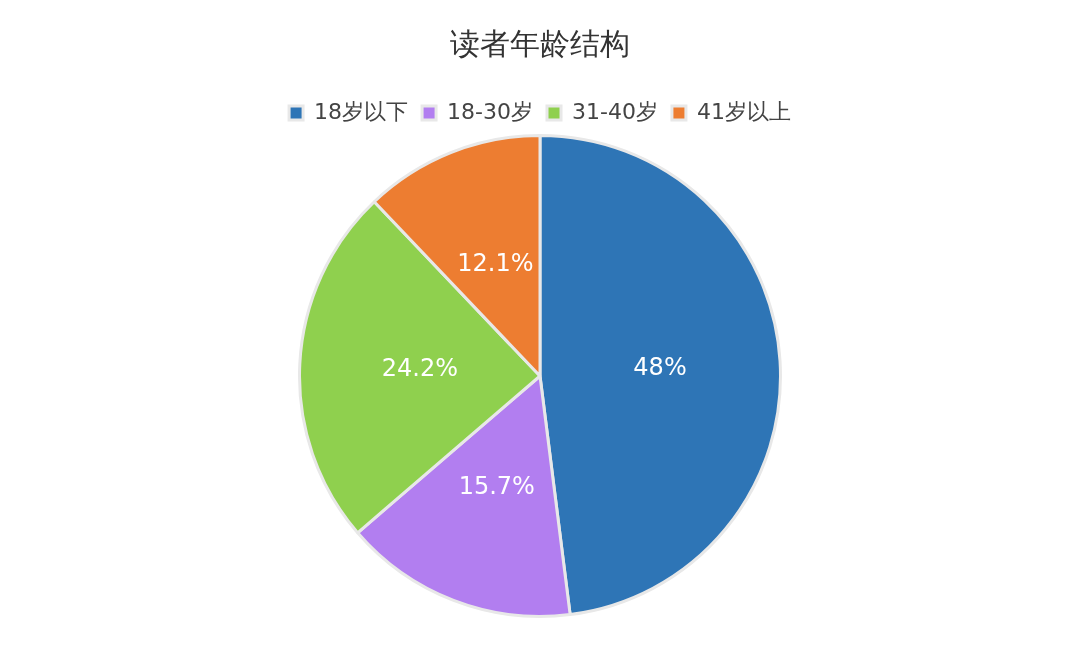 The width and height of the screenshot is (1080, 668). Describe the element at coordinates (540, 43) in the screenshot. I see `chart-title: 读者年龄结构` at that location.